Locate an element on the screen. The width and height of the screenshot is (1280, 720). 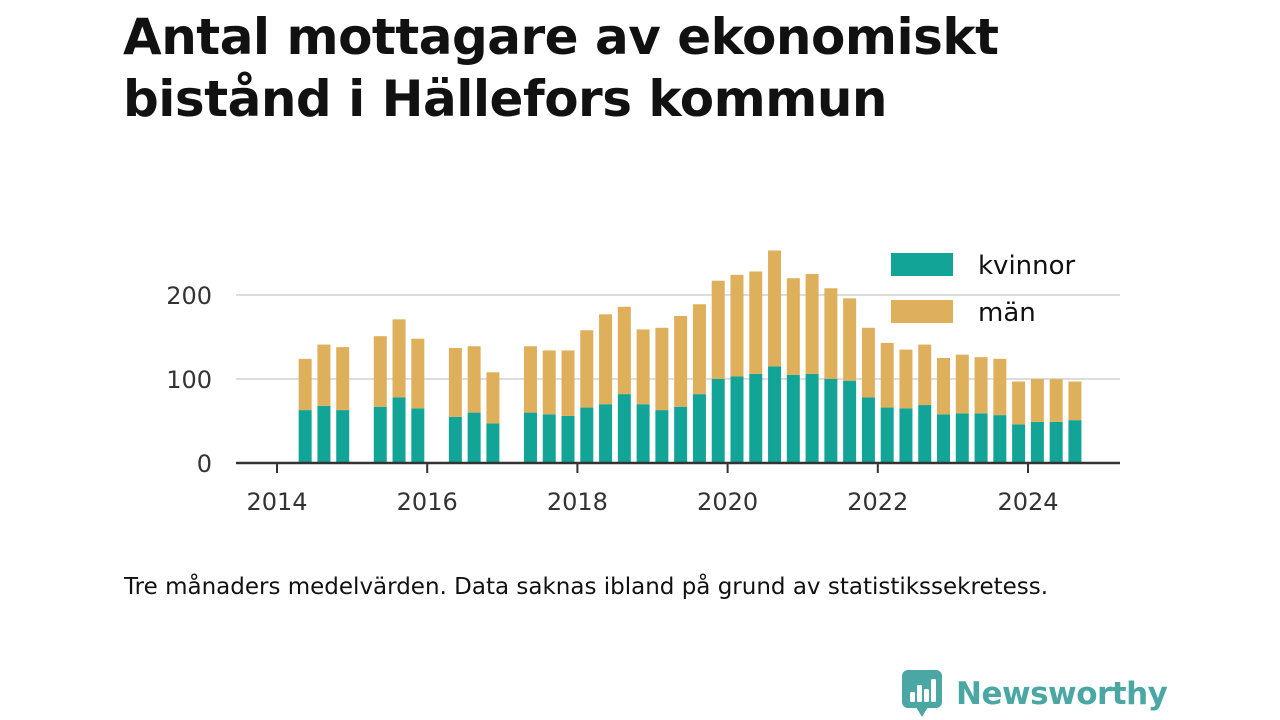
newsworthy-logo-icon is located at coordinates (922, 693).